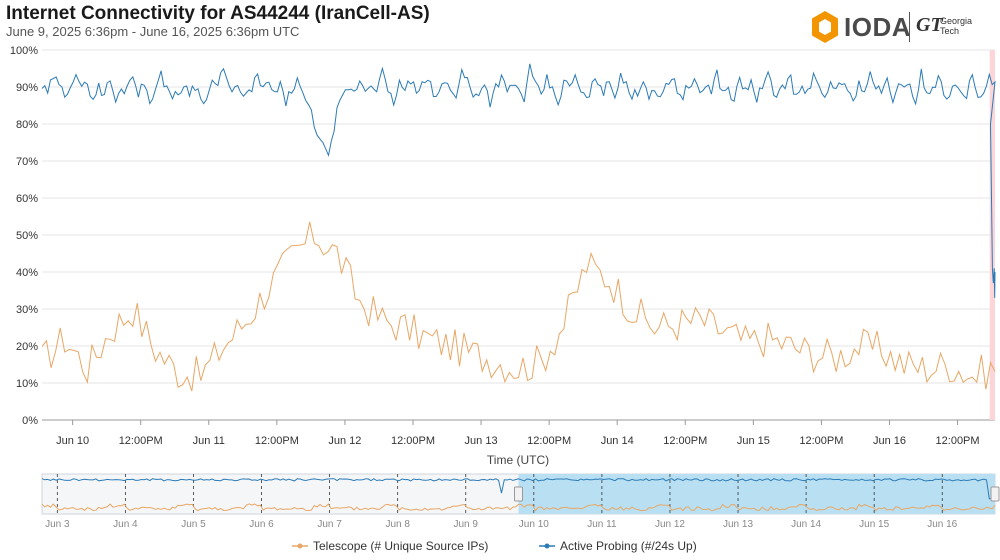 This screenshot has height=560, width=1000. What do you see at coordinates (806, 524) in the screenshot?
I see `navigator-tick-label: Jun 14` at bounding box center [806, 524].